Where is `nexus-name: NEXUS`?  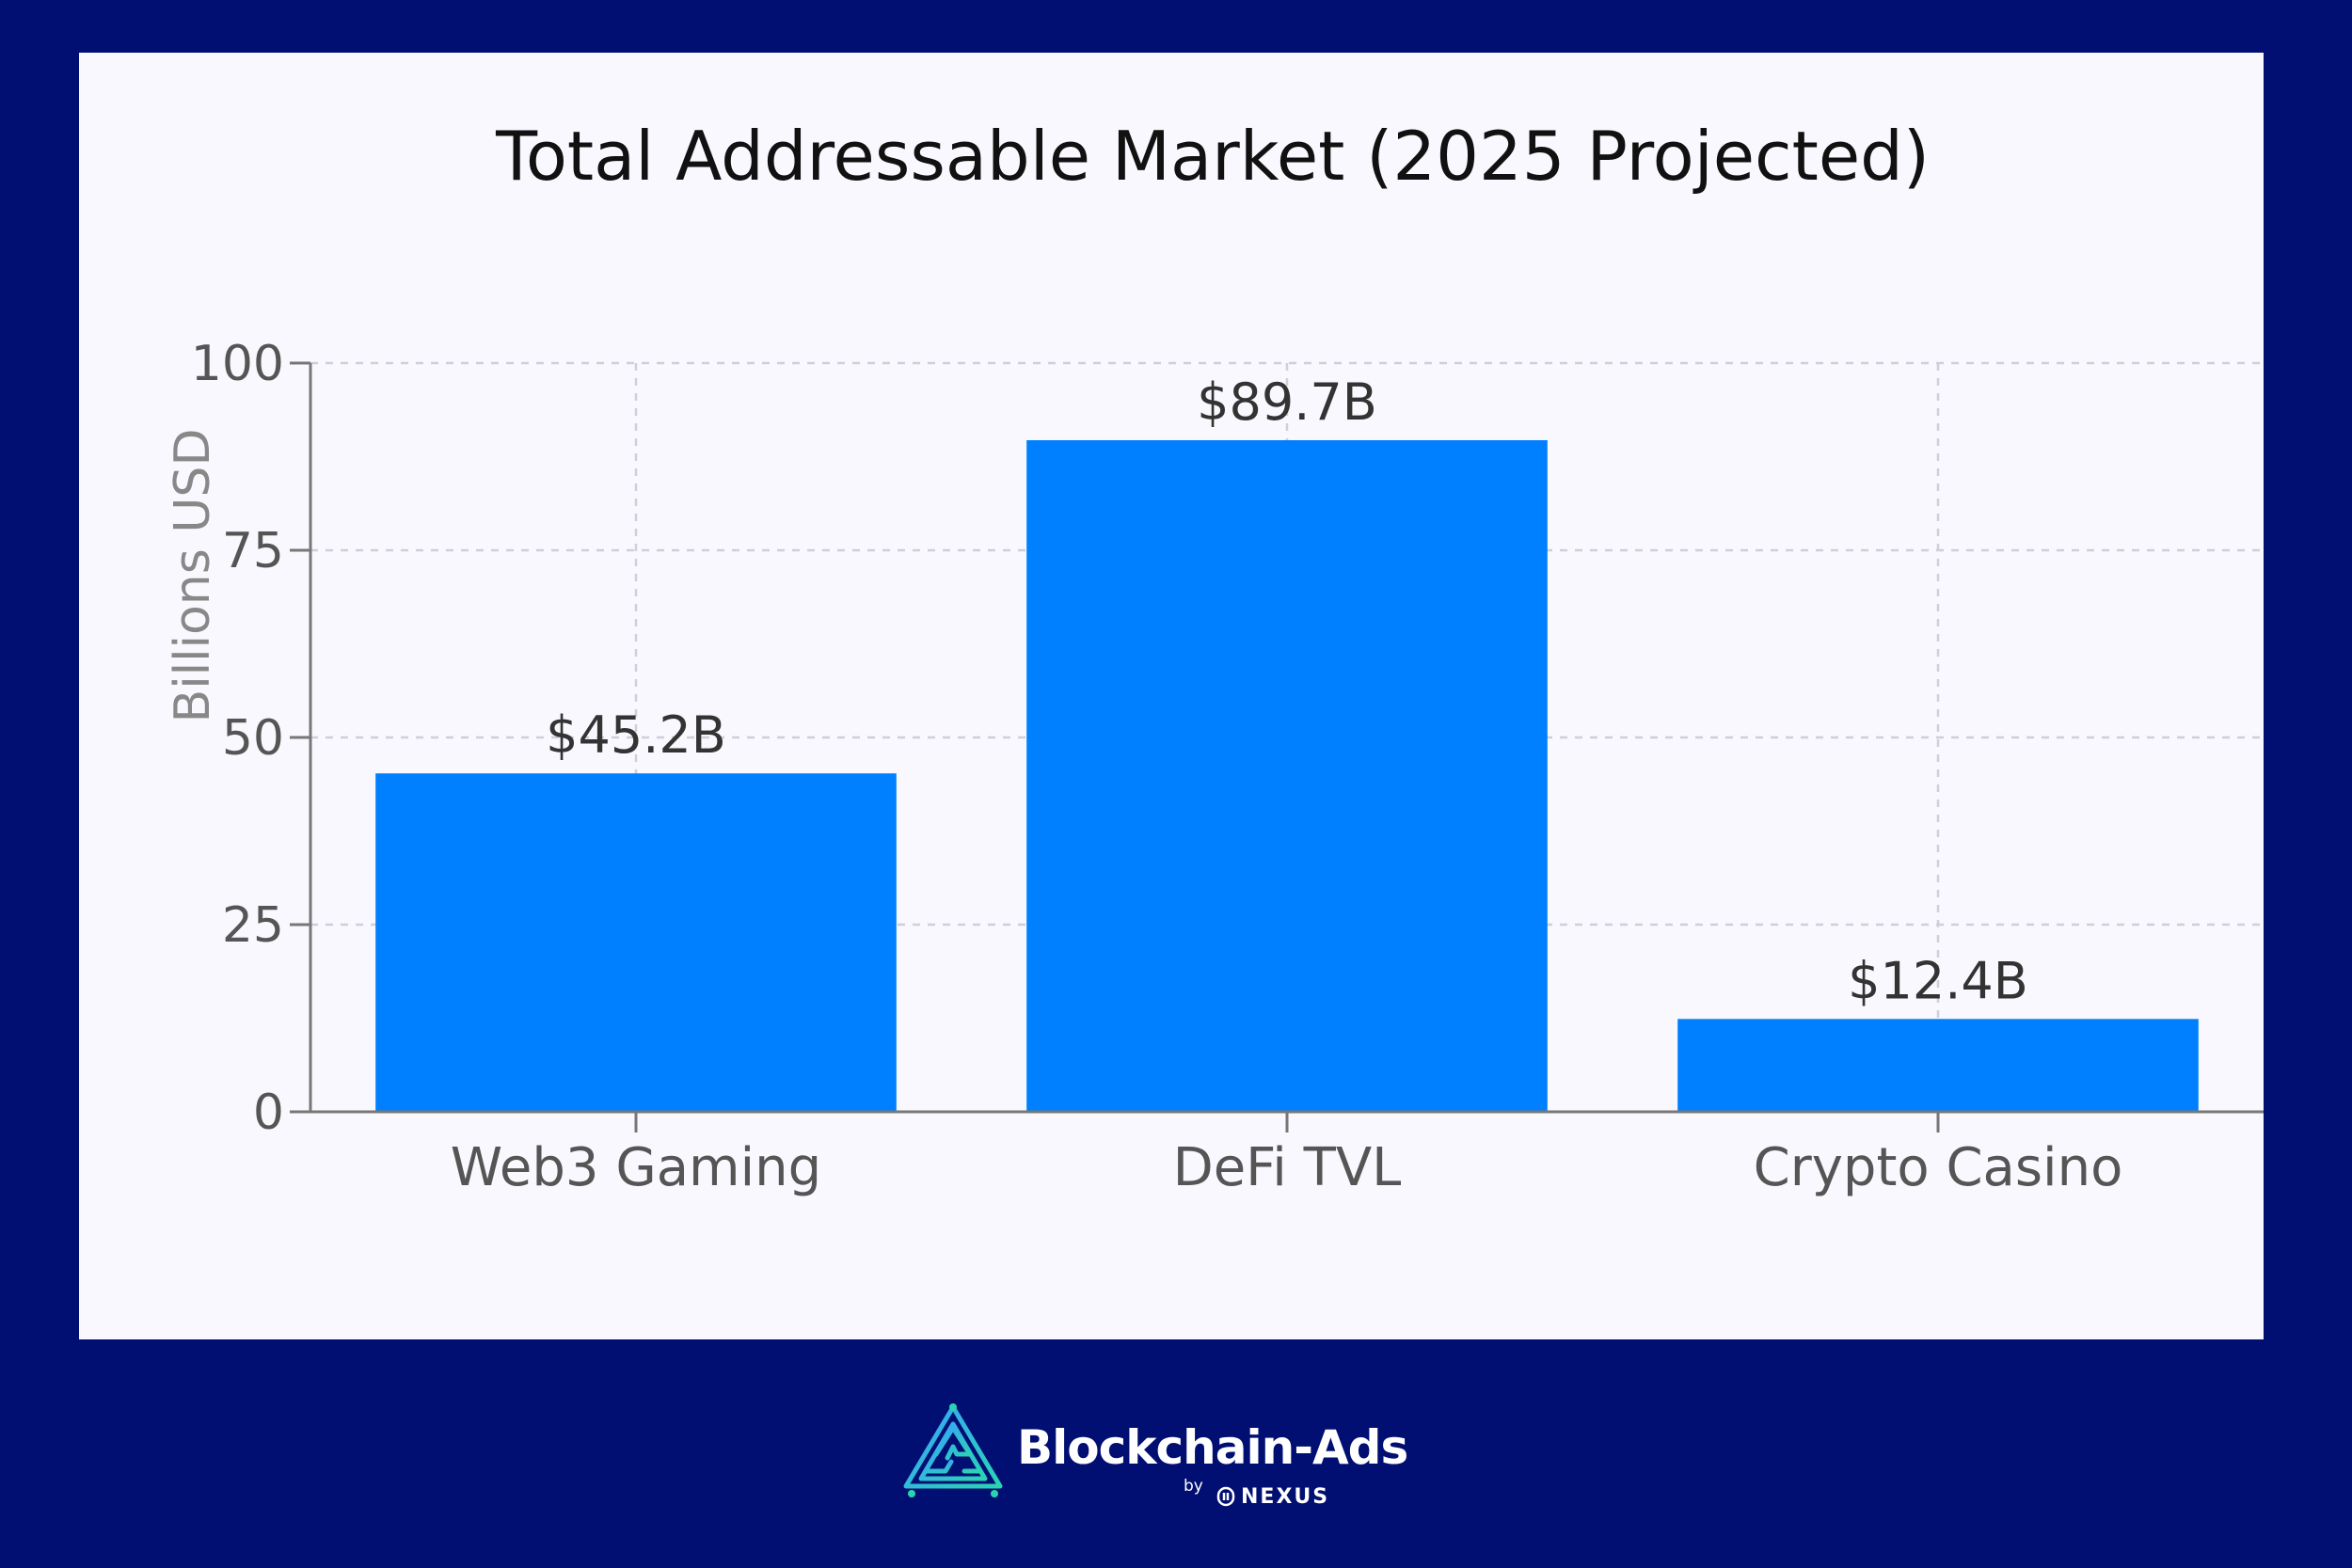 nexus-name: NEXUS is located at coordinates (1285, 1496).